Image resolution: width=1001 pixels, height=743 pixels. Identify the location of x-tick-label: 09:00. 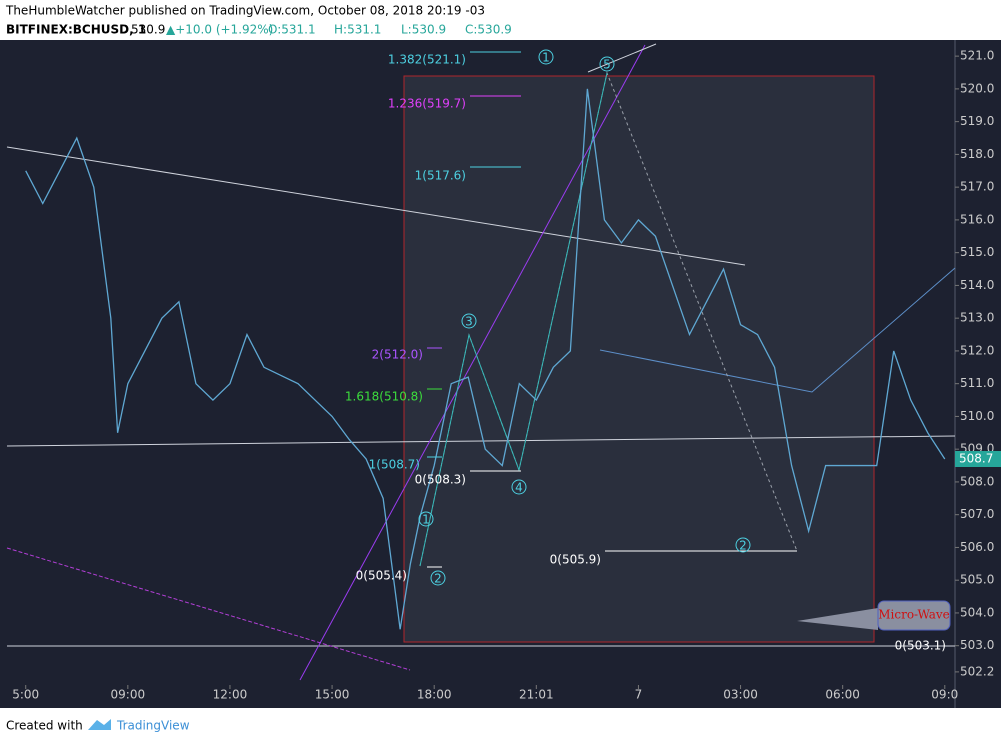
(128, 695).